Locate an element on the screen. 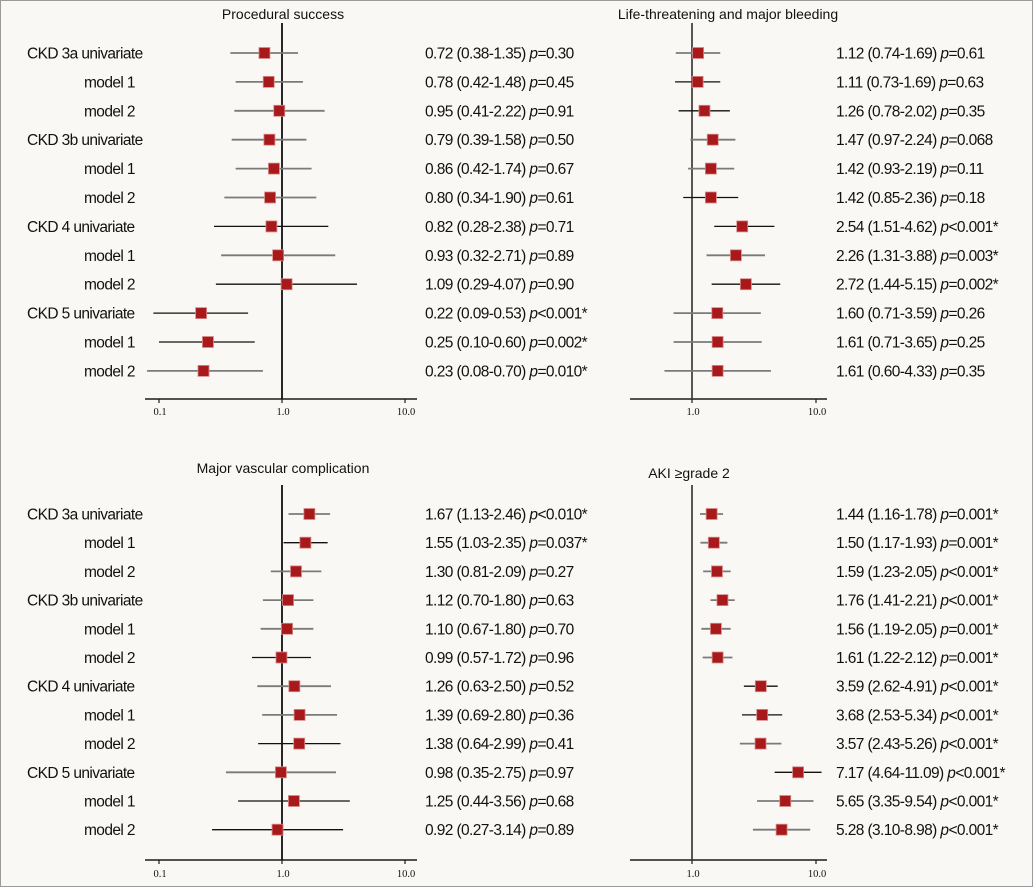 The image size is (1033, 887). p-value: =0.68 is located at coordinates (555, 802).